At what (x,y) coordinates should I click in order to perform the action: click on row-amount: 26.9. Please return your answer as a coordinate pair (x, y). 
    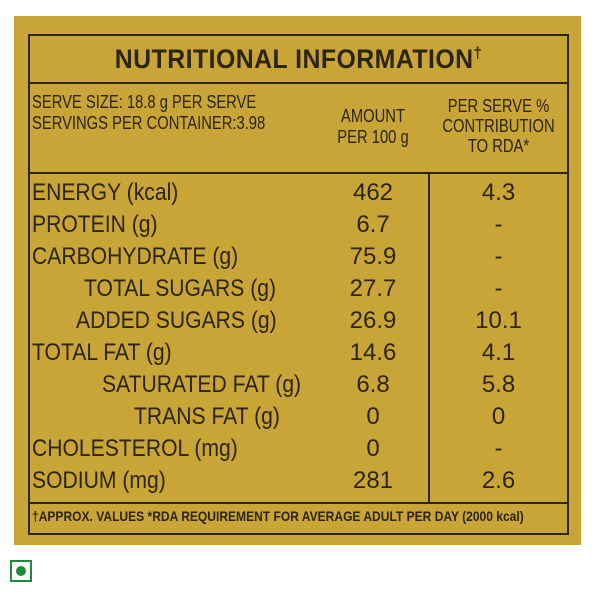
    Looking at the image, I should click on (373, 320).